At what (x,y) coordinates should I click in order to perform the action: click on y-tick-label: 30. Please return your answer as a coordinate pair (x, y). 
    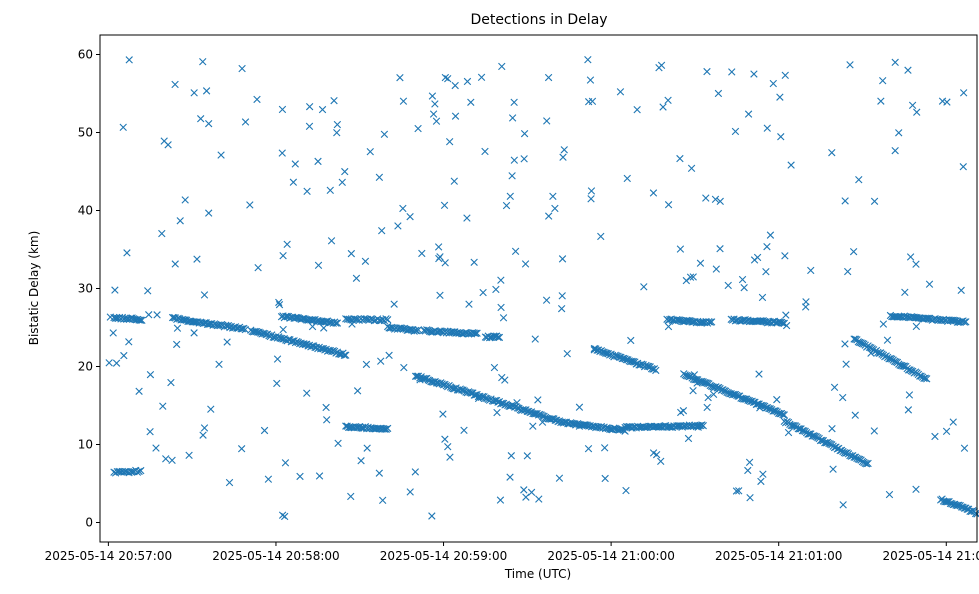
    Looking at the image, I should click on (85, 289).